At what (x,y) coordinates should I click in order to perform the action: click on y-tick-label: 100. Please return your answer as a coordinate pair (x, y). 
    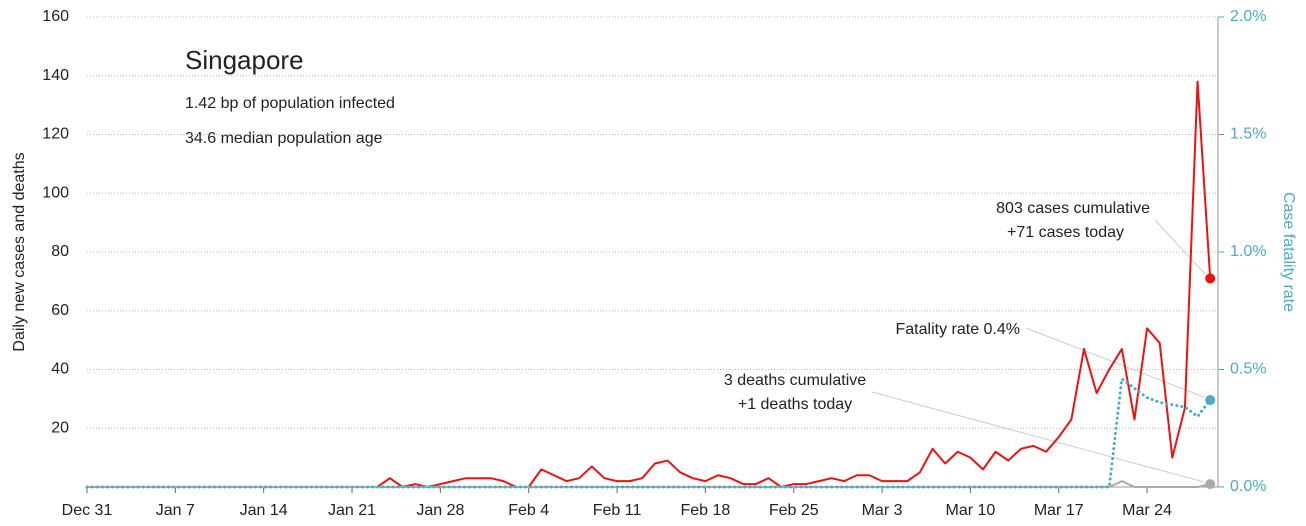
    Looking at the image, I should click on (55, 192).